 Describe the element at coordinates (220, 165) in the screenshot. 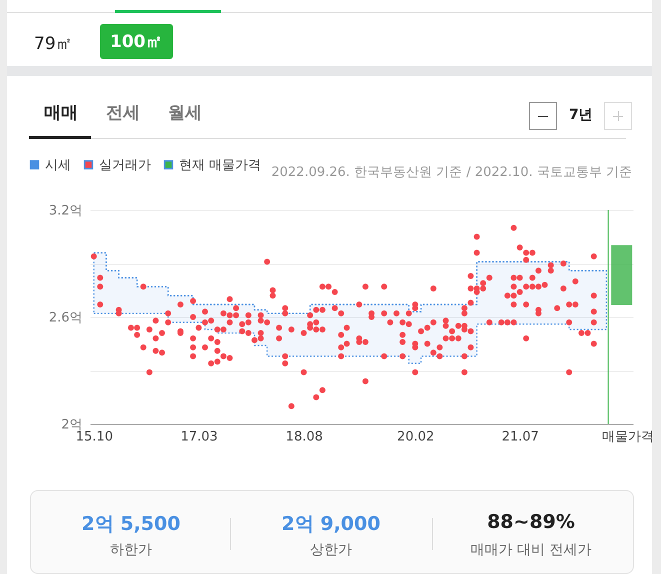

I see `legend-label: 현재 매물가격` at that location.